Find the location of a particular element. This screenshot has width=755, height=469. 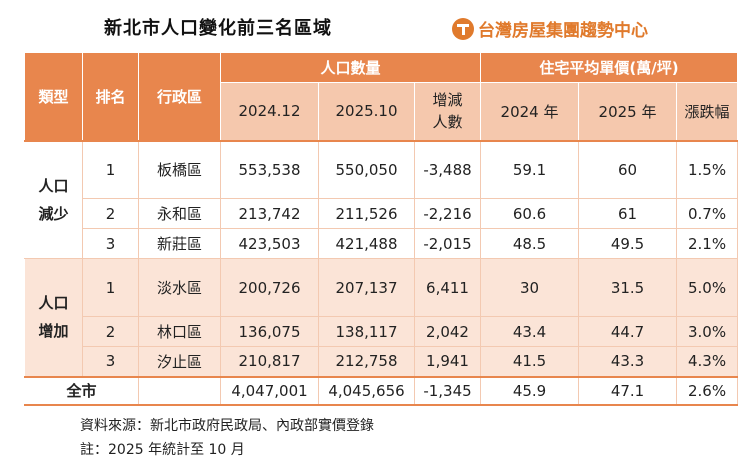

cell-price-change: 5.0% is located at coordinates (707, 287).